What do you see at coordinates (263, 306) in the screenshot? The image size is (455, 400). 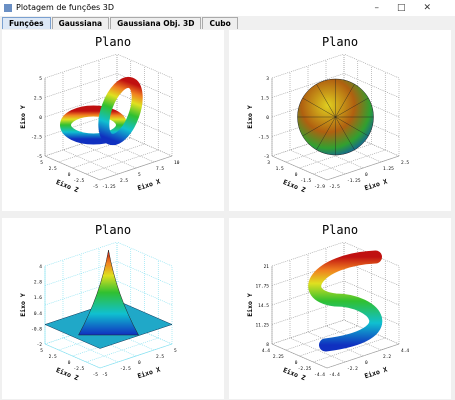 I see `y-tick-label: 14.5` at bounding box center [263, 306].